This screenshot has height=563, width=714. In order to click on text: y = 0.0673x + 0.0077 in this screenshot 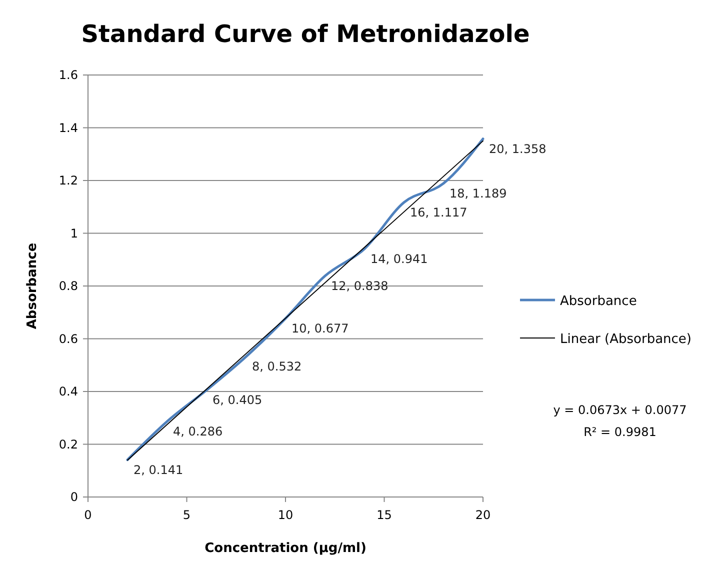, I will do `click(620, 410)`.